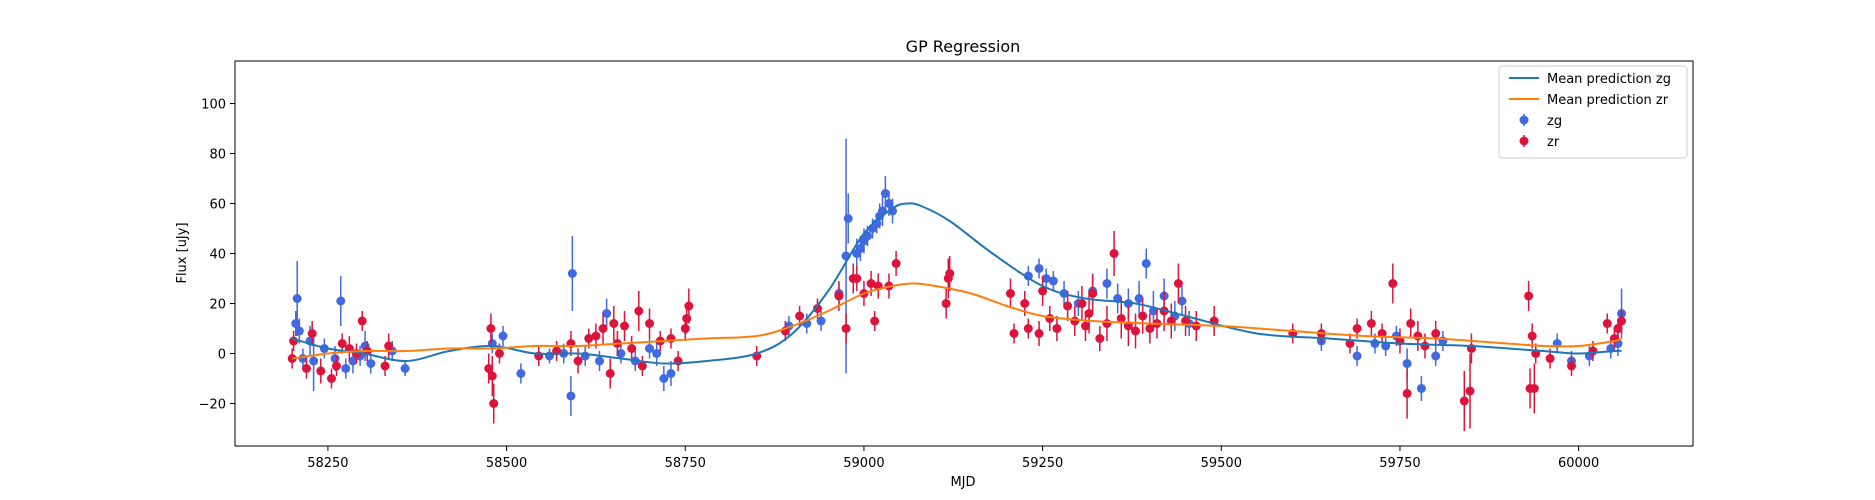  I want to click on chart-title: GP Regression, so click(963, 46).